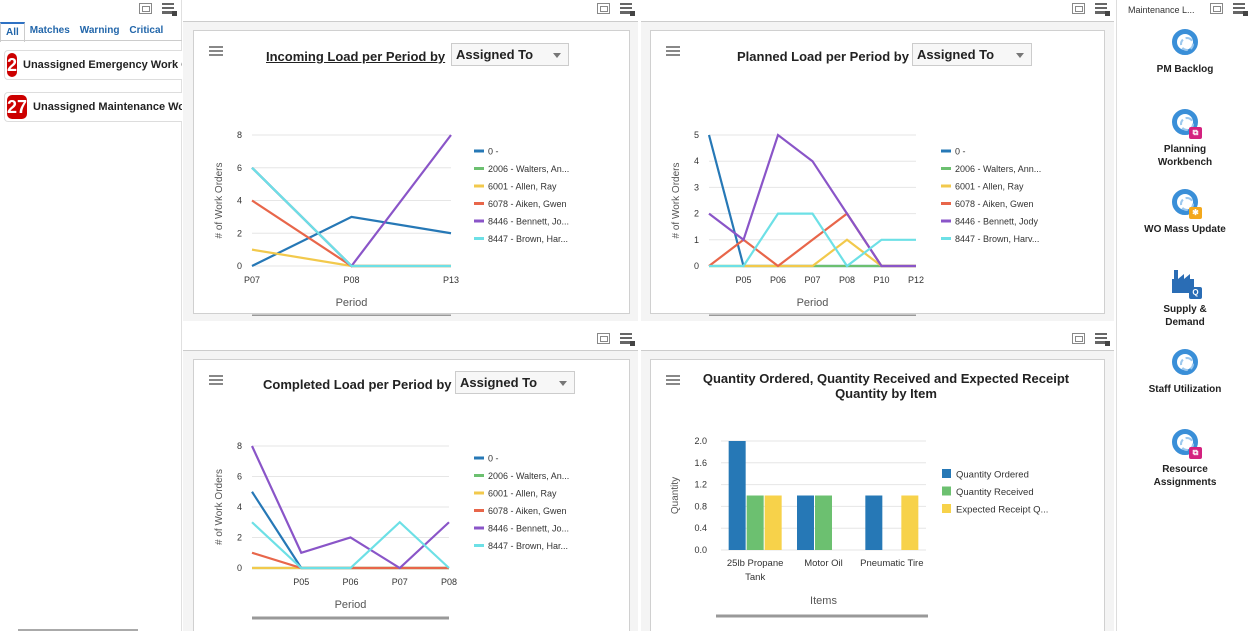  Describe the element at coordinates (891, 563) in the screenshot. I see `x-tick-label: Pneumatic Tire` at that location.